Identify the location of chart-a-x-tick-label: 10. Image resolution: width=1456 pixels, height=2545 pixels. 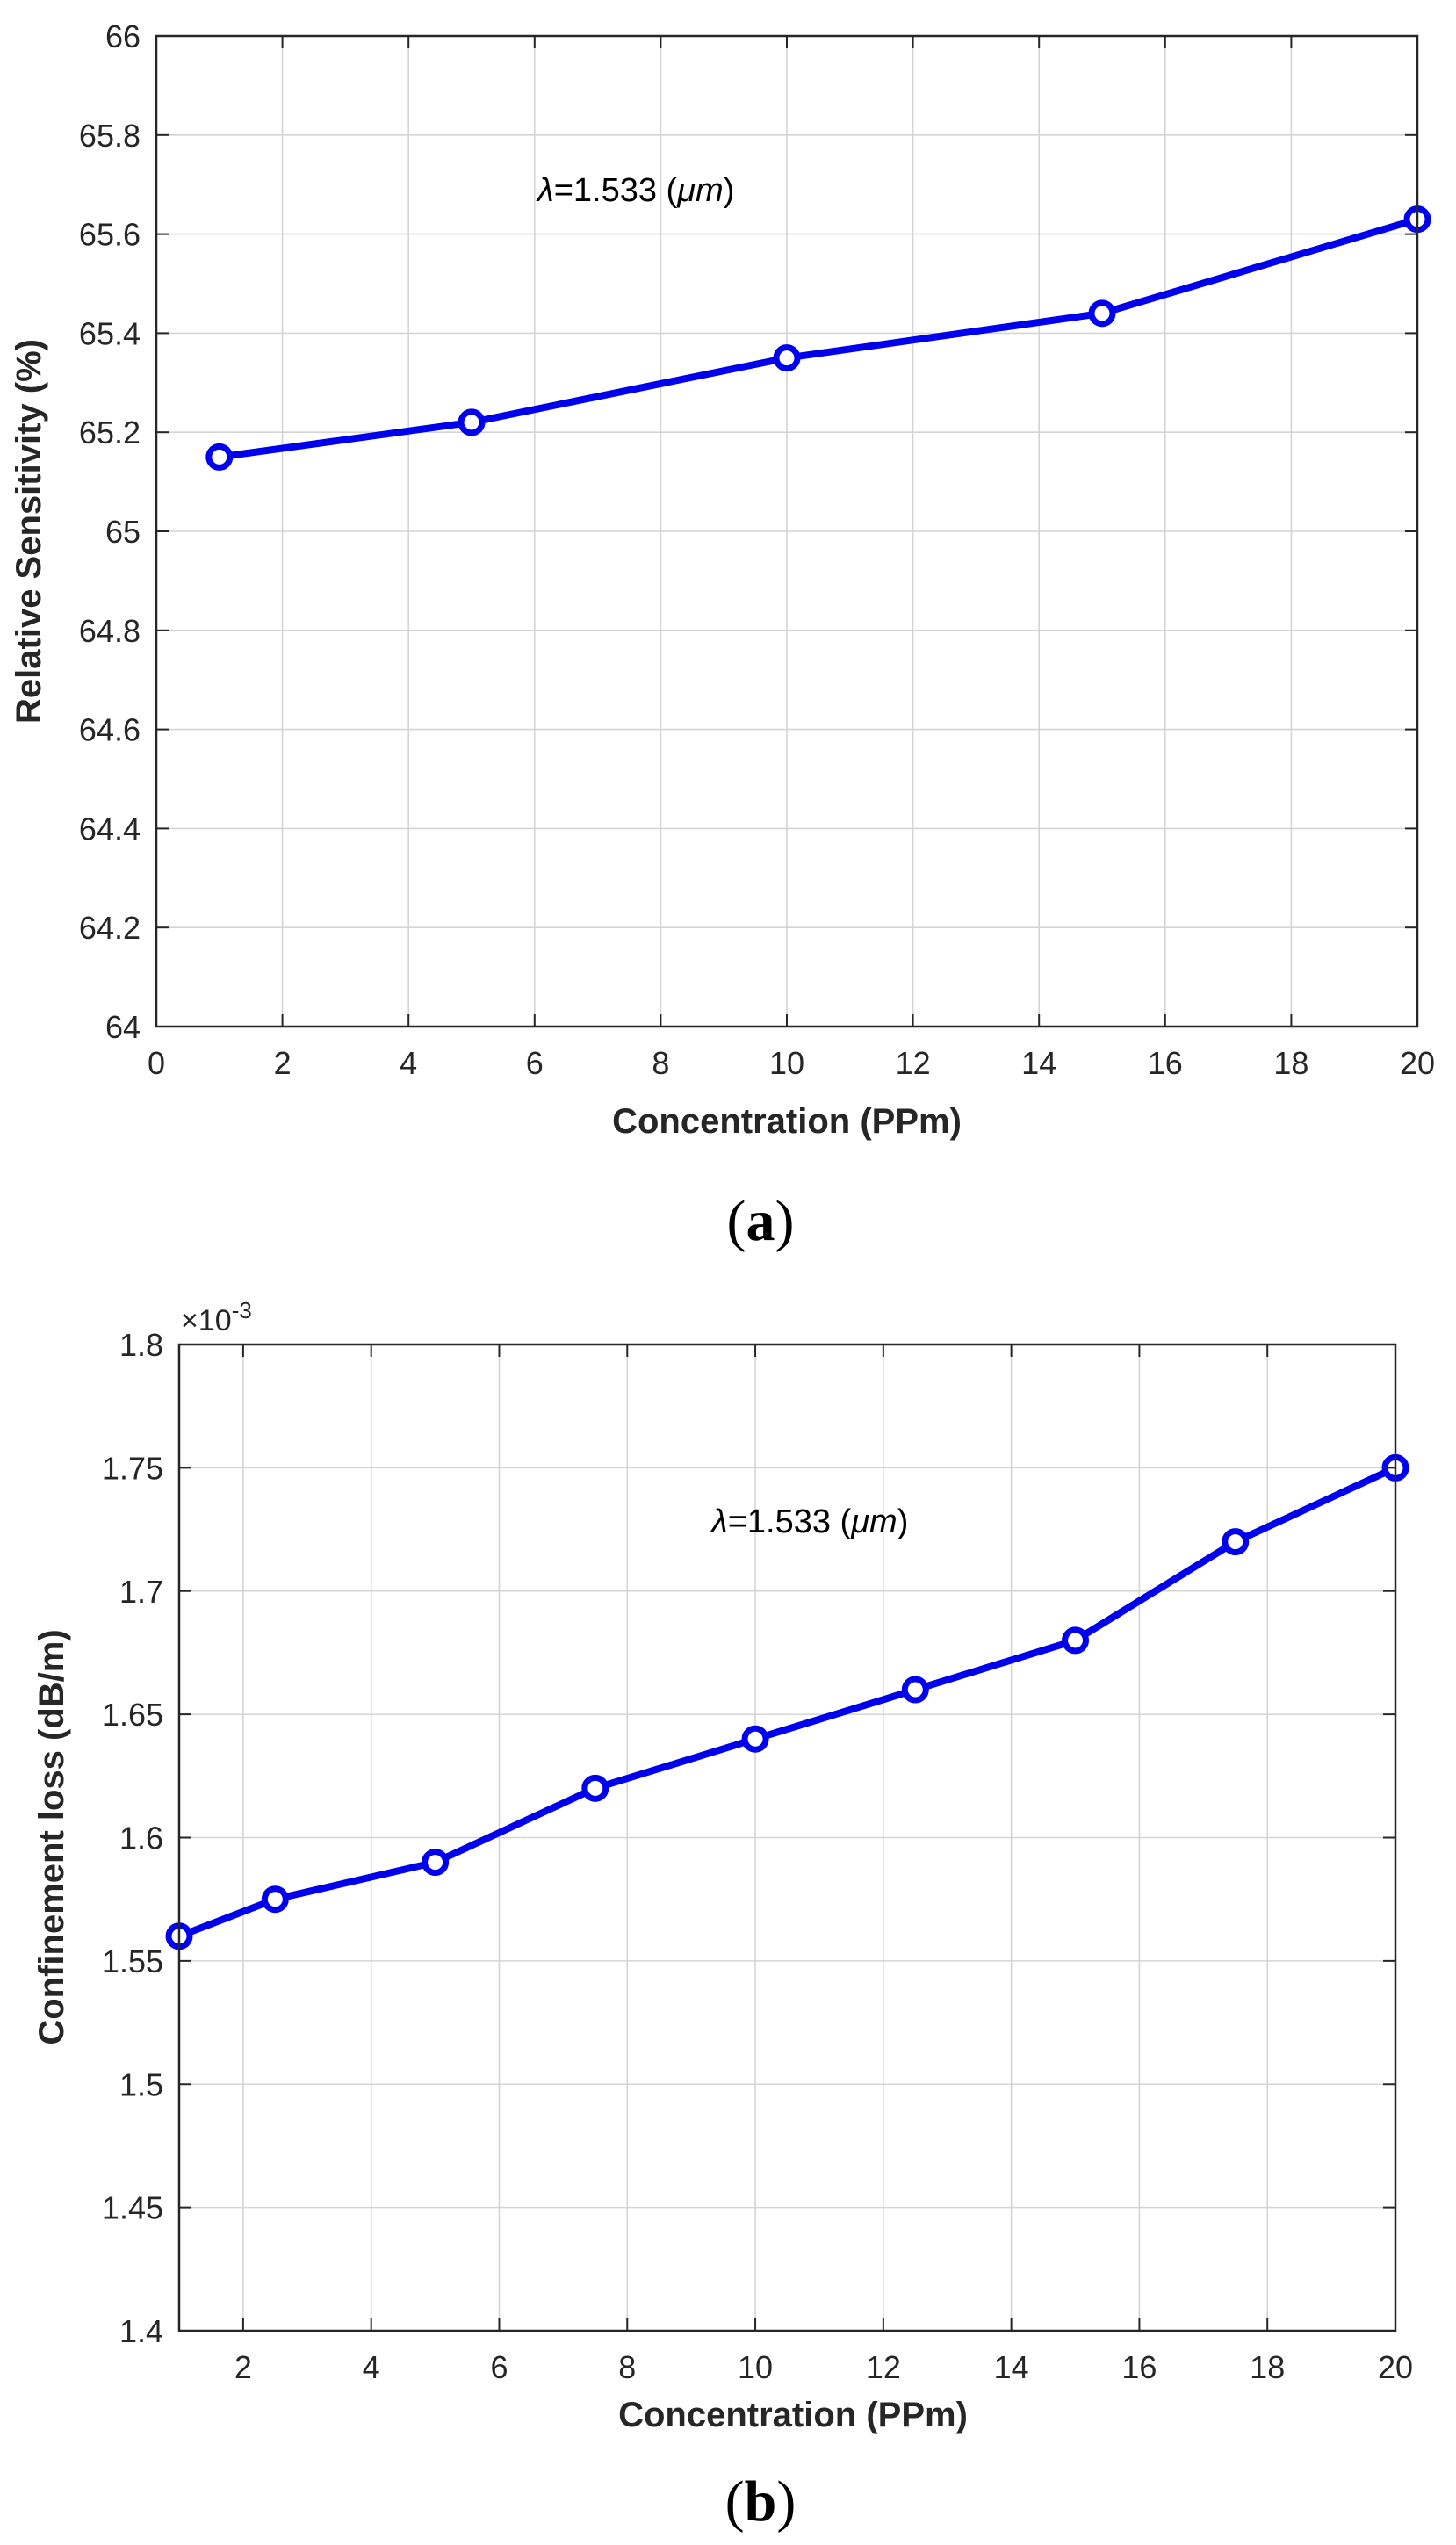
(786, 1063).